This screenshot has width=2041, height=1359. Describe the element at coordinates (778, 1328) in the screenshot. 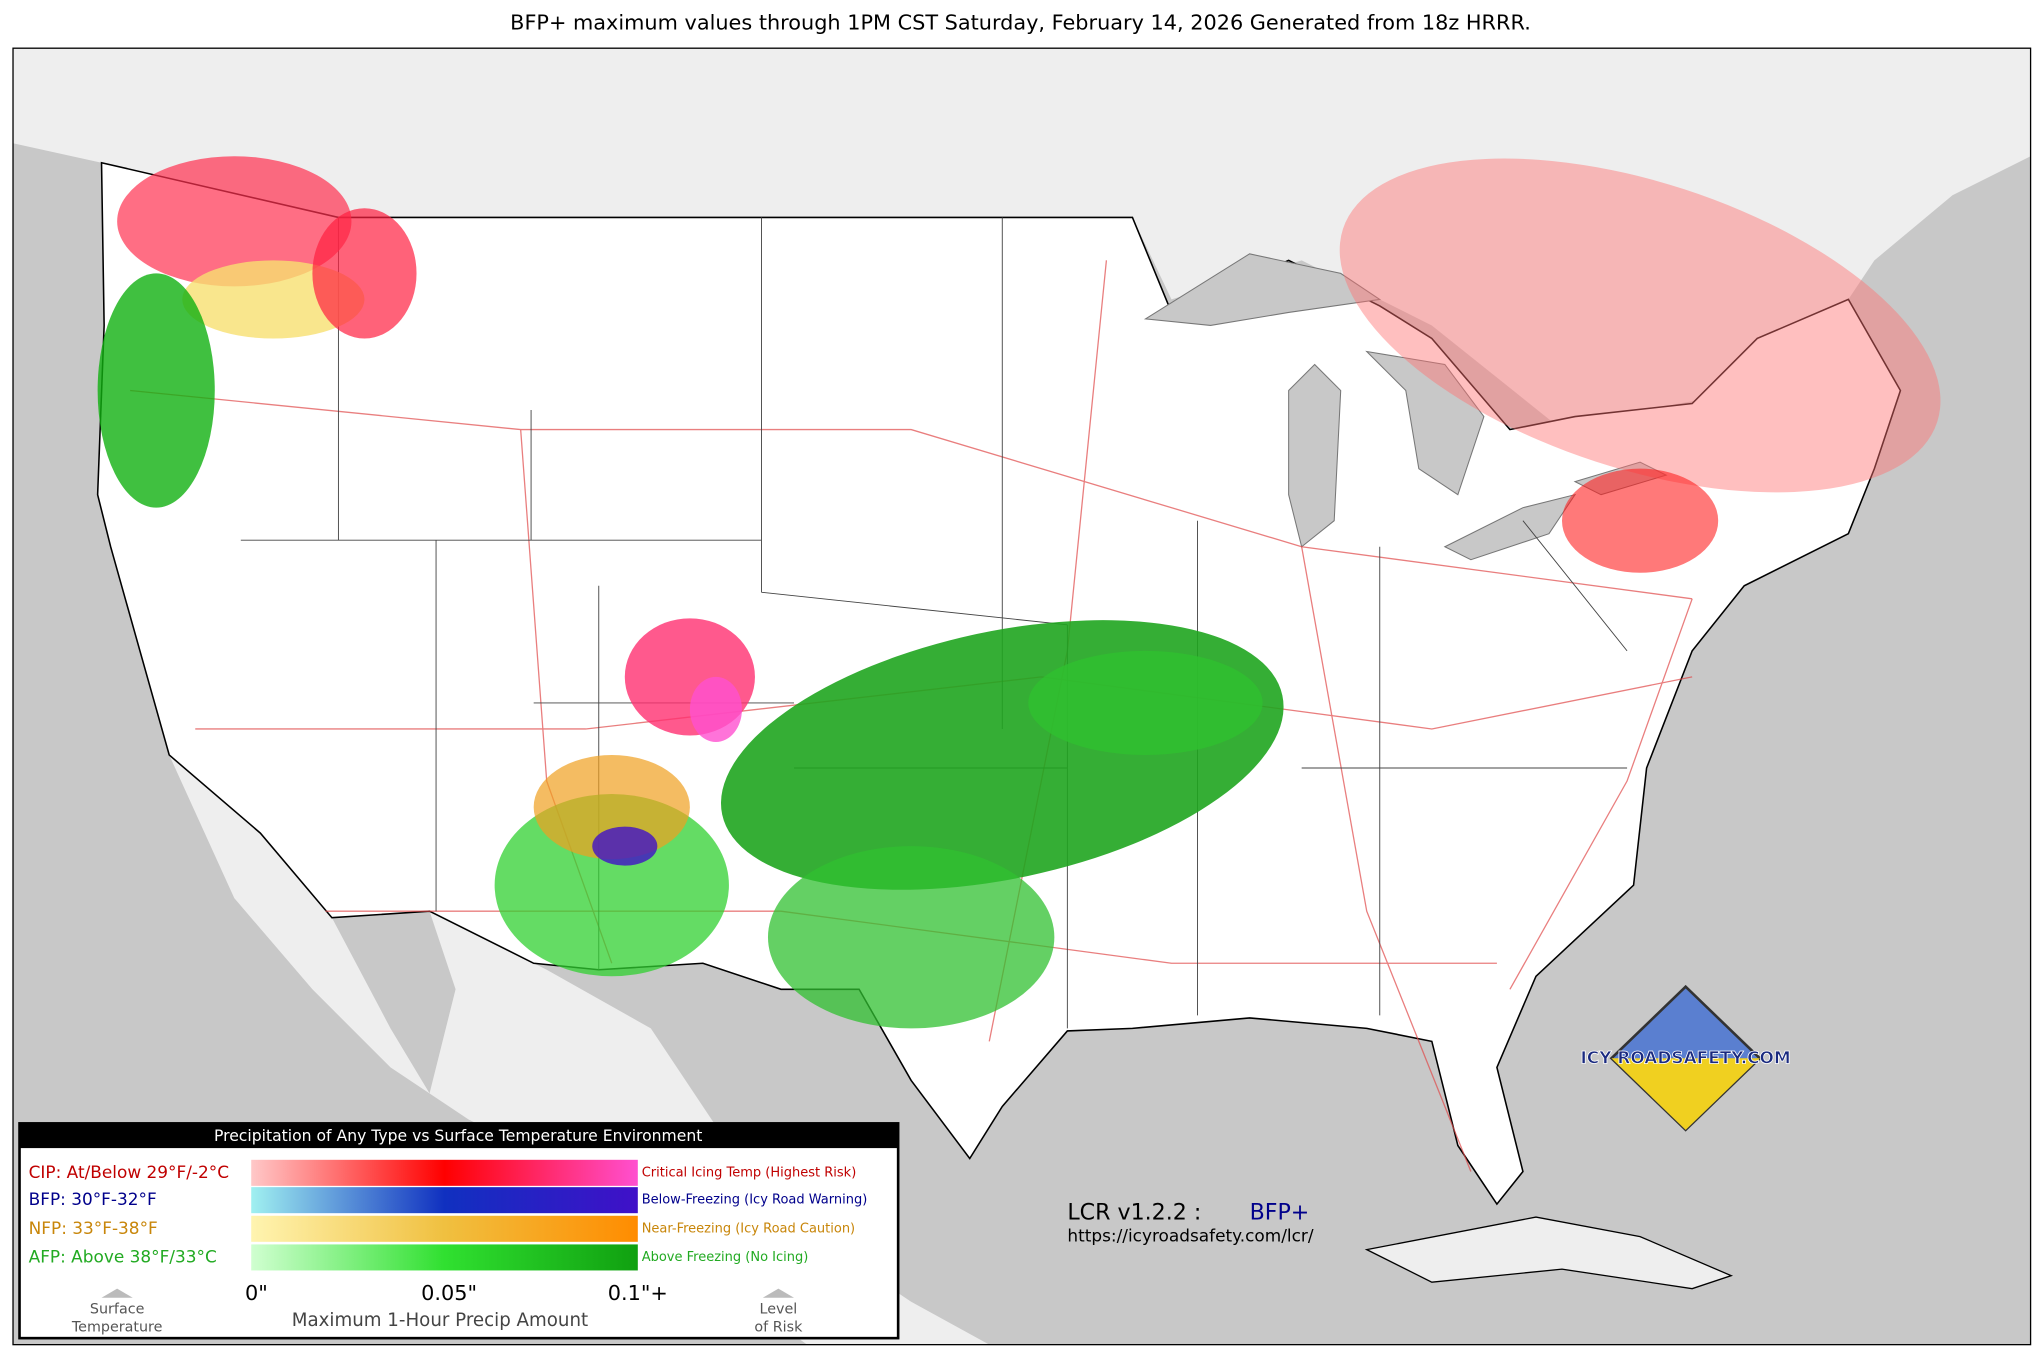

I see `right-marker: of Risk` at that location.